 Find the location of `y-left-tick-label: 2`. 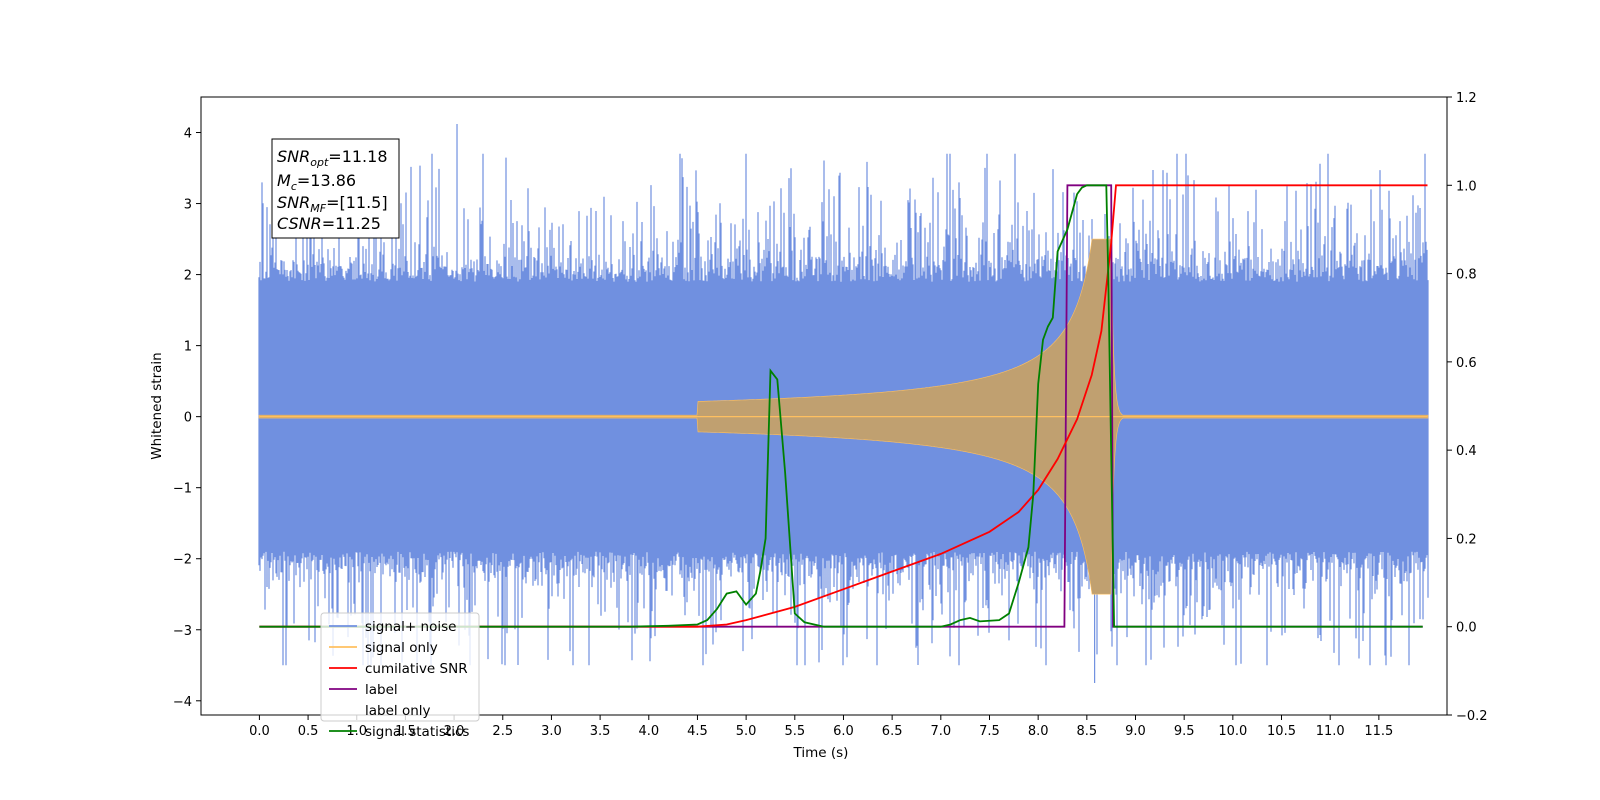

y-left-tick-label: 2 is located at coordinates (188, 276).